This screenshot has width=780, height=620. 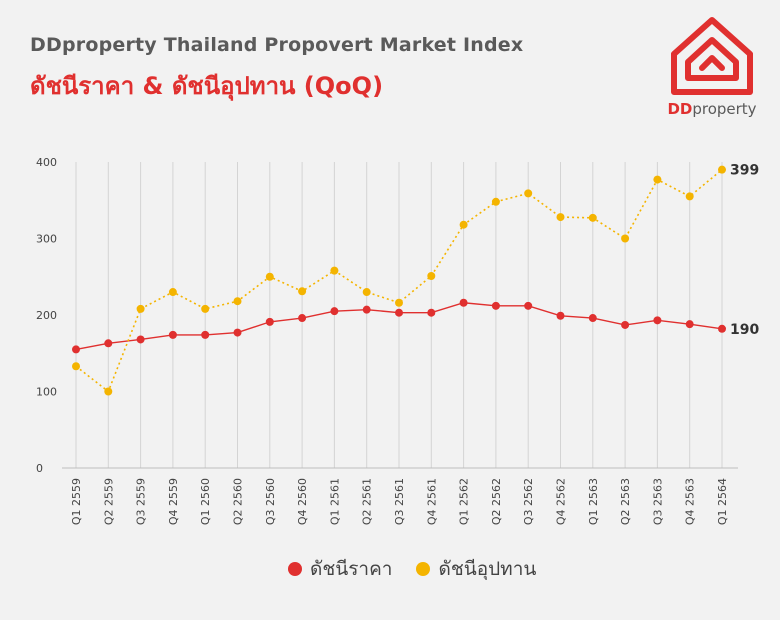 What do you see at coordinates (76, 501) in the screenshot?
I see `x-tick-label: Q1 2559` at bounding box center [76, 501].